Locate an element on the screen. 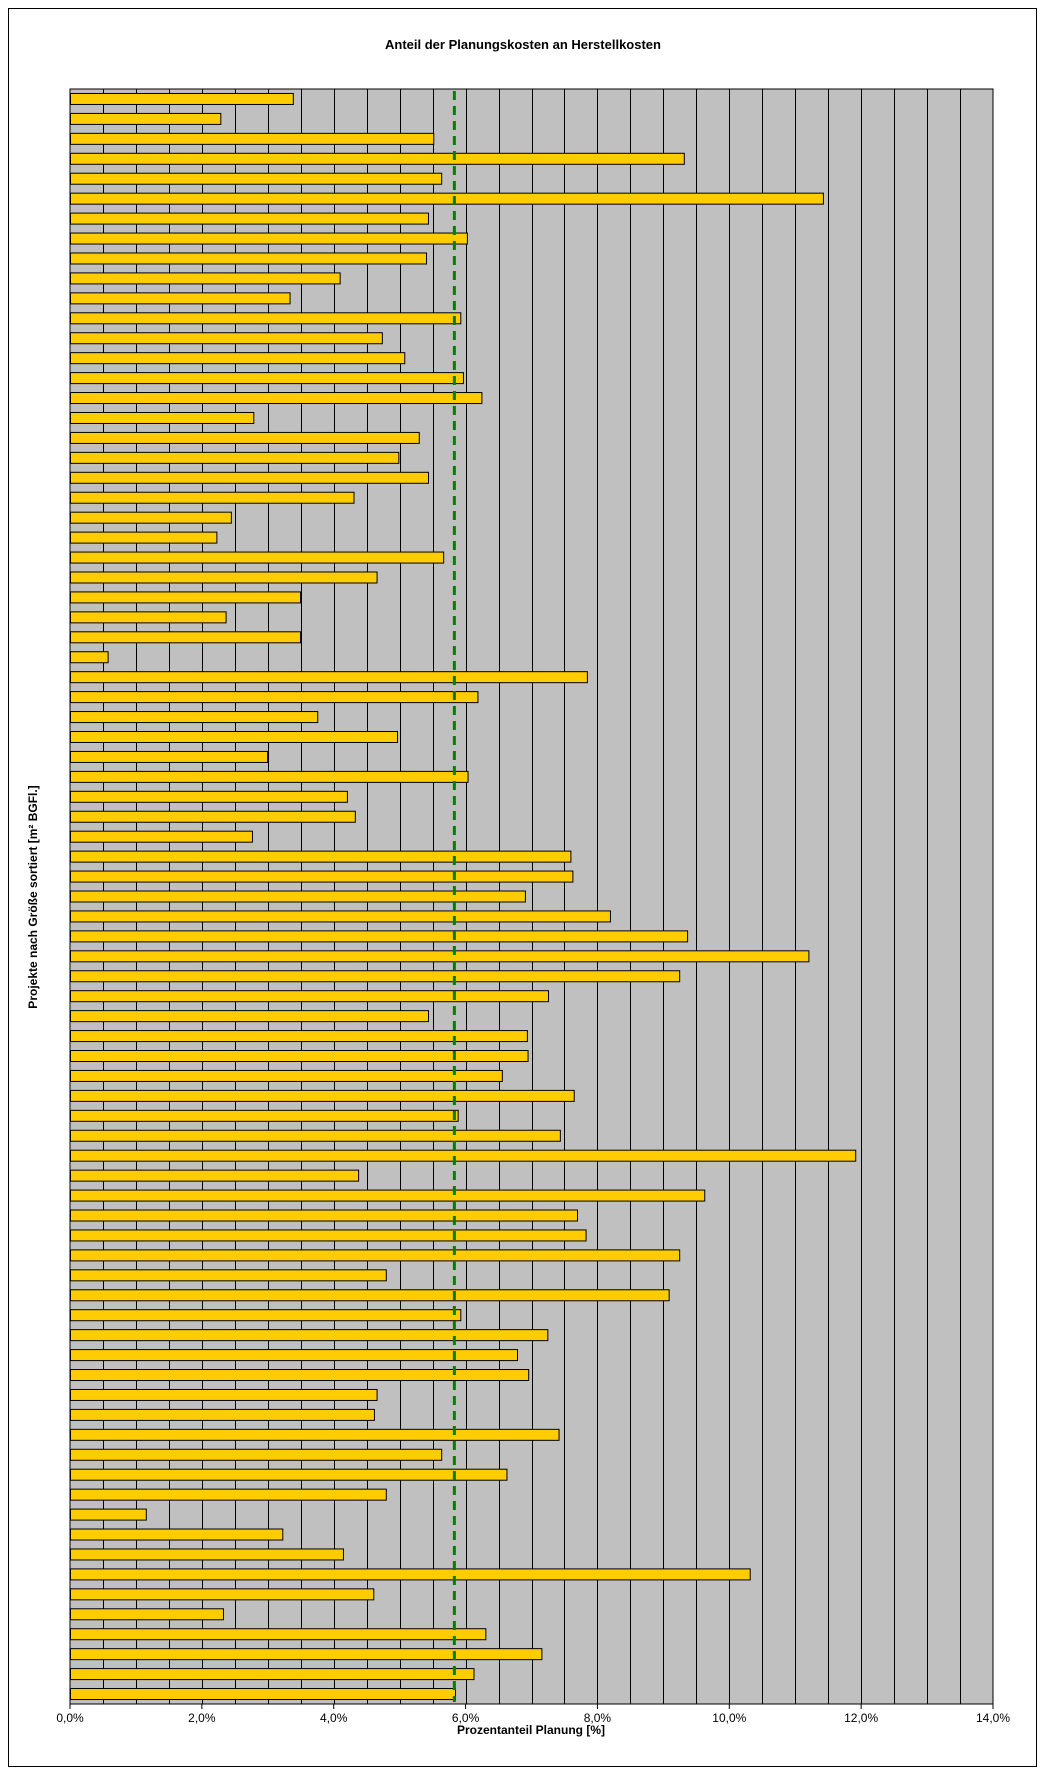  x-tick-label: 10,0% is located at coordinates (729, 1718).